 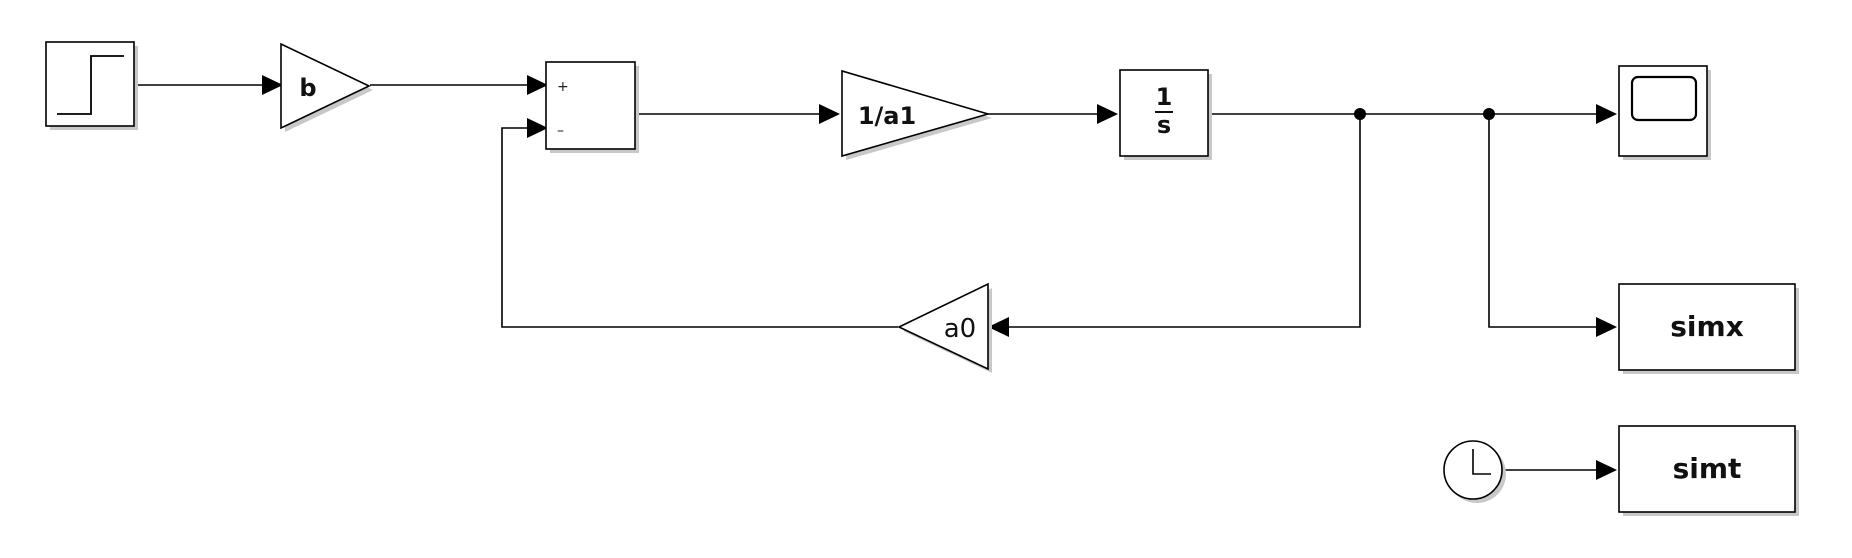 I want to click on arrow-gain-a0-to-sum, so click(x=537, y=128).